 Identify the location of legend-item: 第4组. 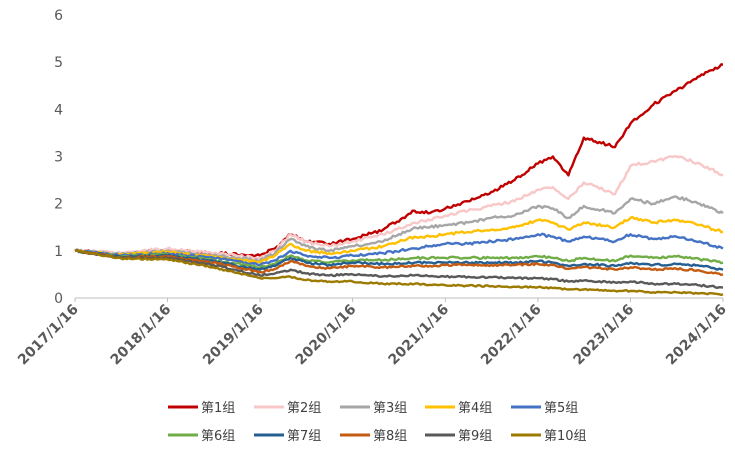
(458, 408).